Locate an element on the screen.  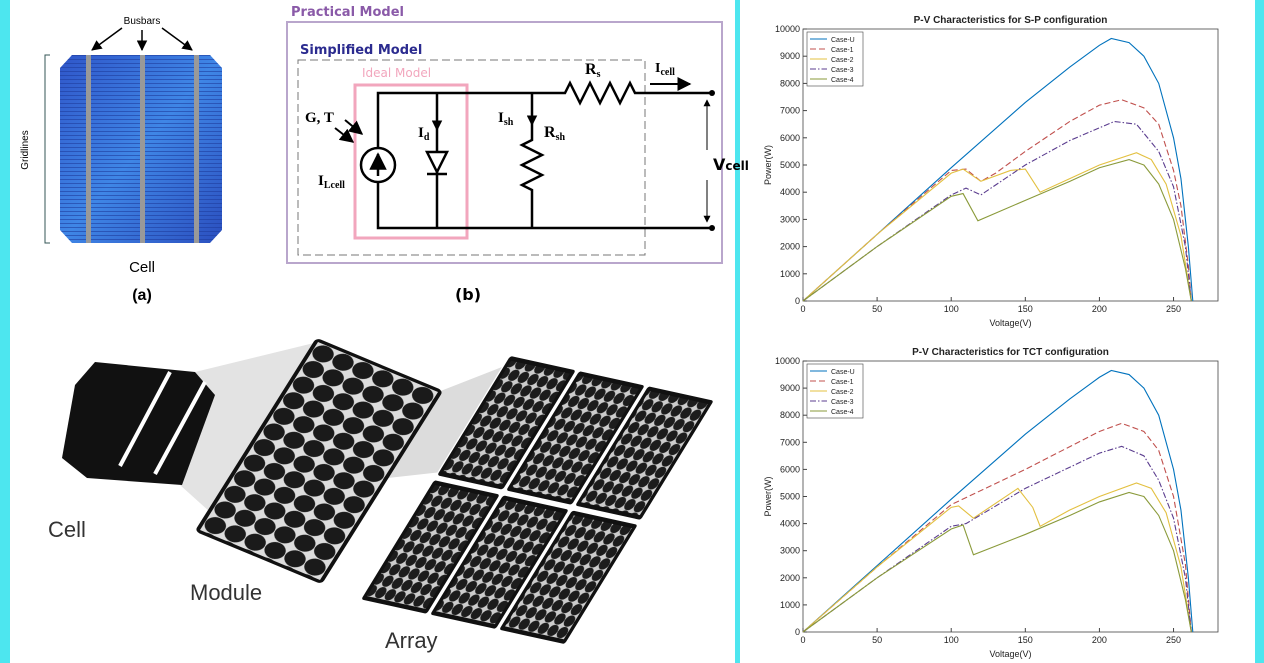
ideal-box is located at coordinates (411, 161).